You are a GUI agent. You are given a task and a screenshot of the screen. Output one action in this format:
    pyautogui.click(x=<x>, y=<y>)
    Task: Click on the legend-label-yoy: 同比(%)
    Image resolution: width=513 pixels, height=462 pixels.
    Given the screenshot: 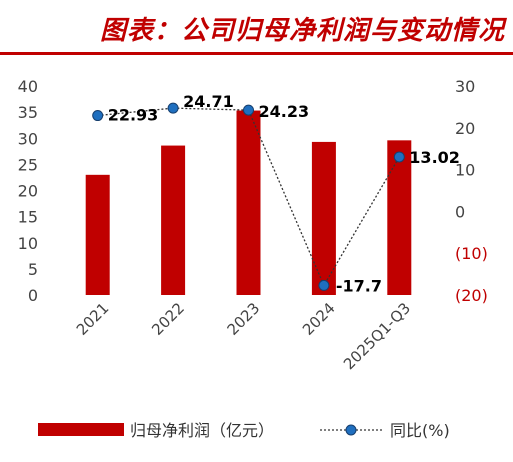 What is the action you would take?
    pyautogui.click(x=420, y=430)
    